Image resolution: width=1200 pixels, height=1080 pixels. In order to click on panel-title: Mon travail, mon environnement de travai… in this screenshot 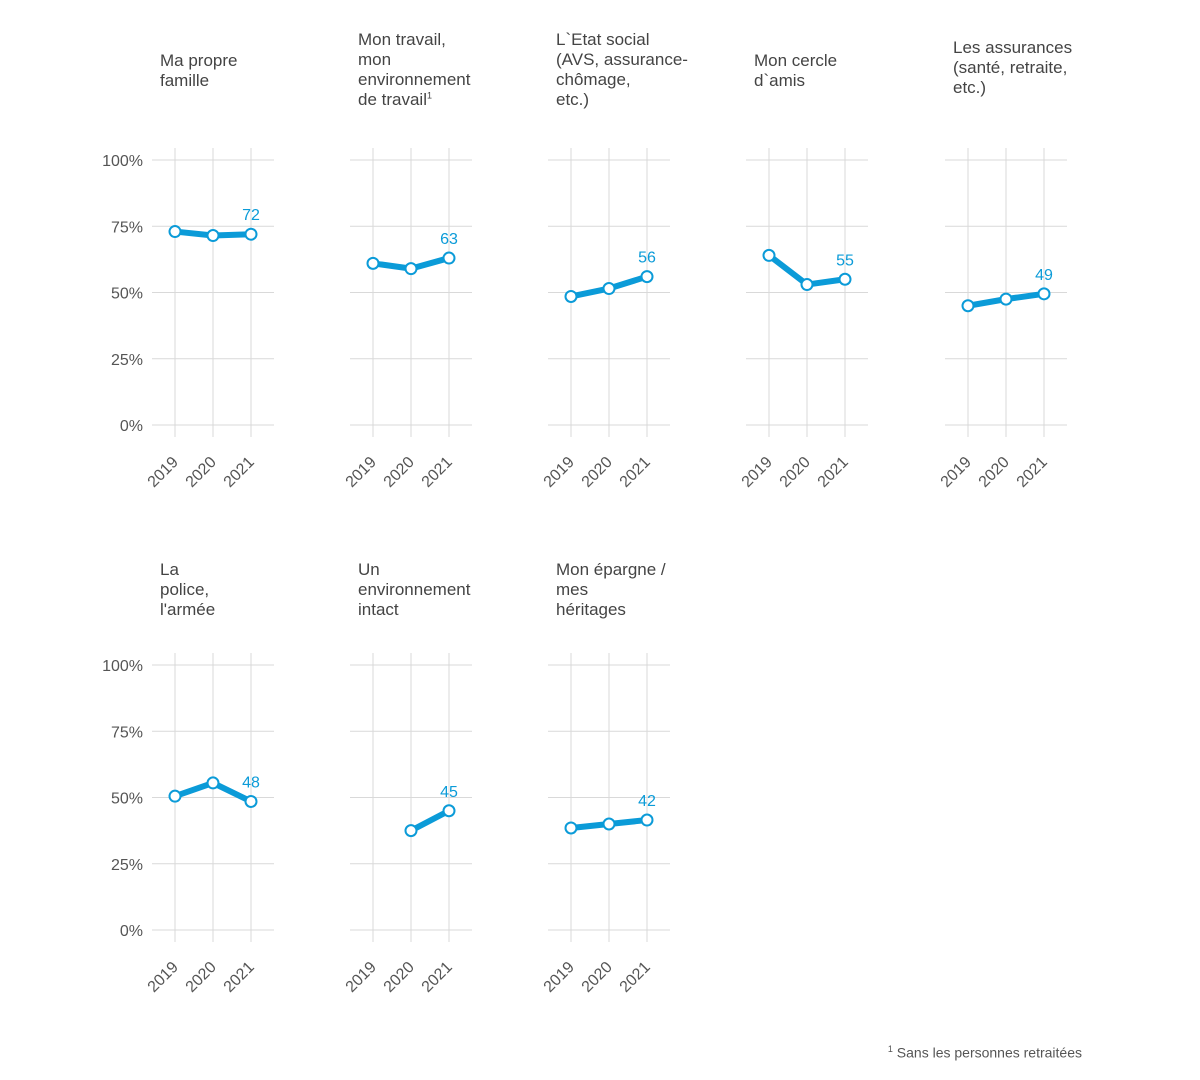, I will do `click(438, 70)`.